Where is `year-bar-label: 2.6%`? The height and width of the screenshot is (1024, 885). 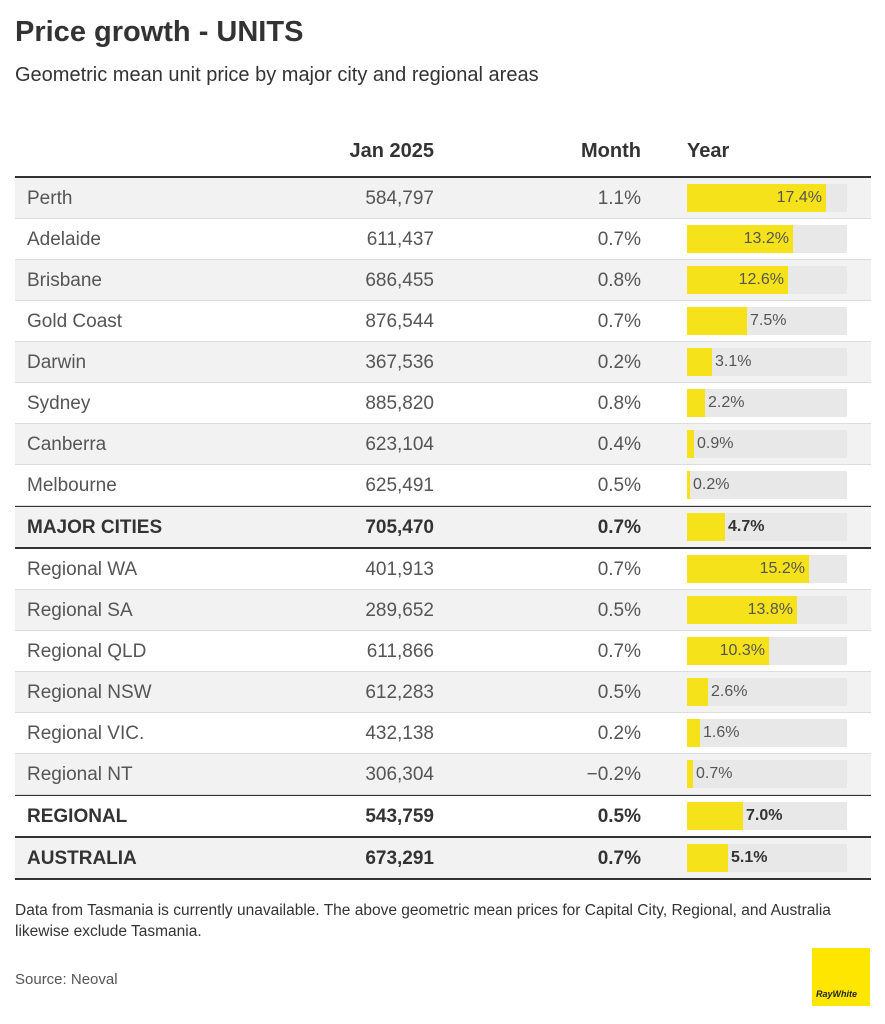
year-bar-label: 2.6% is located at coordinates (729, 691).